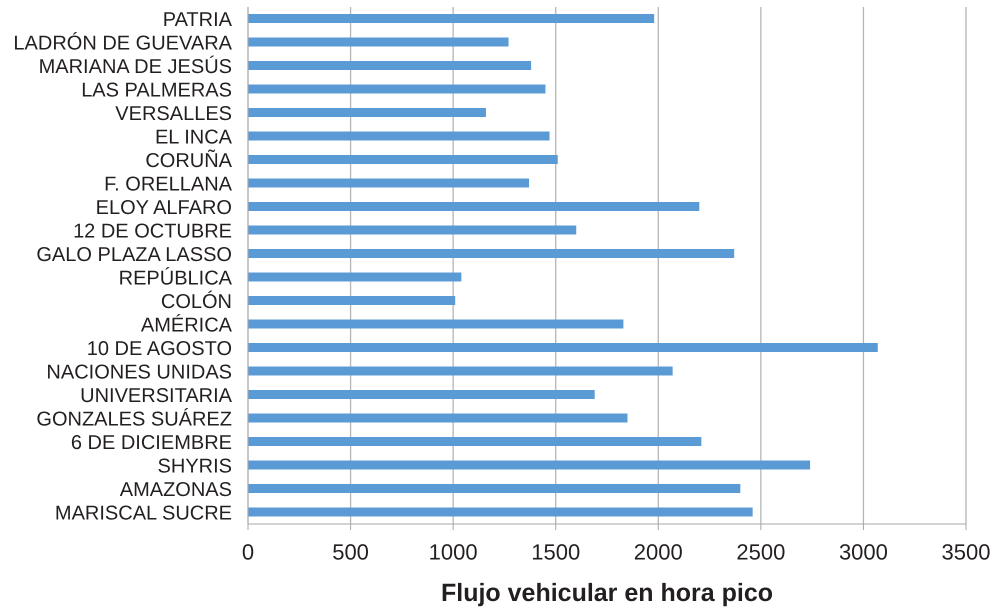 The image size is (997, 611). What do you see at coordinates (248, 552) in the screenshot?
I see `x-tick-label: 0` at bounding box center [248, 552].